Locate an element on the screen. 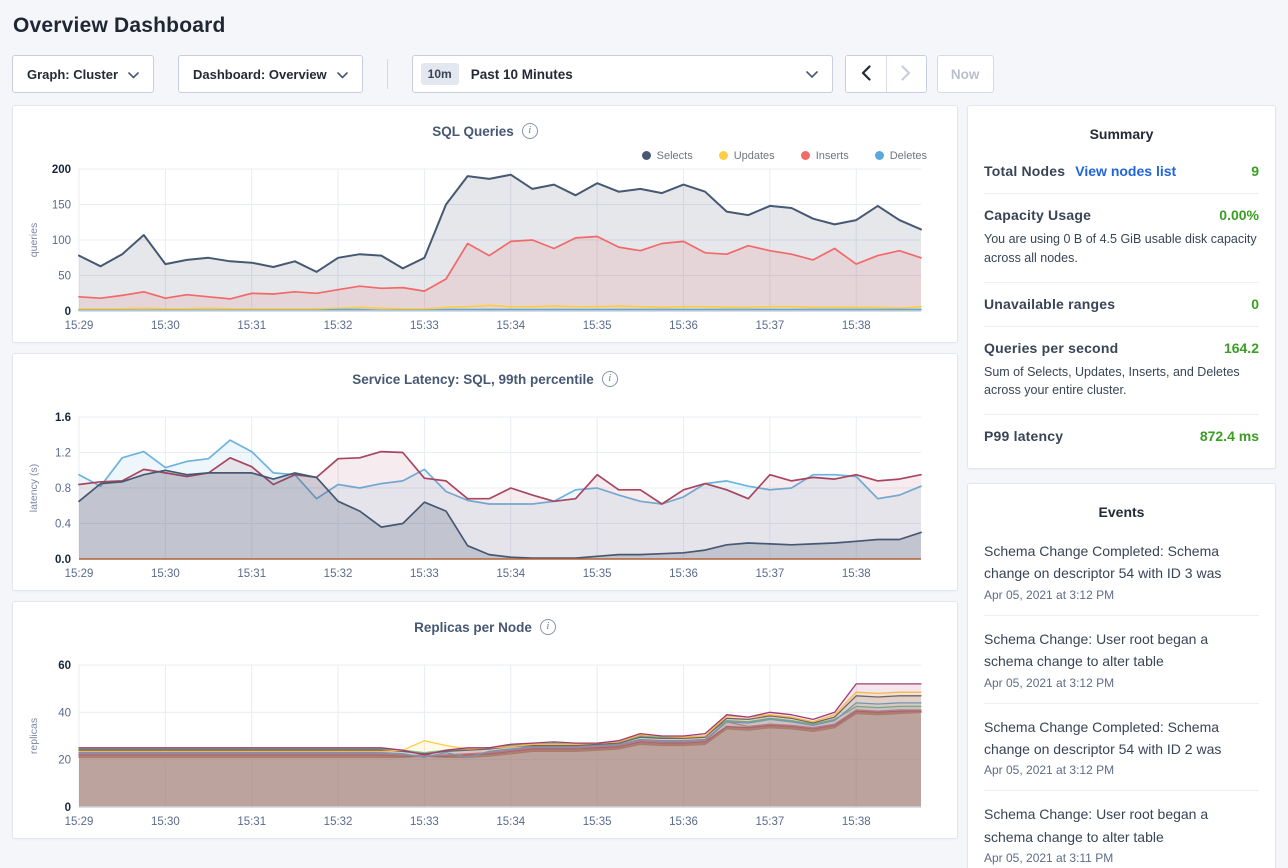  summary-row: P99 latency 872.4 ms is located at coordinates (1121, 436).